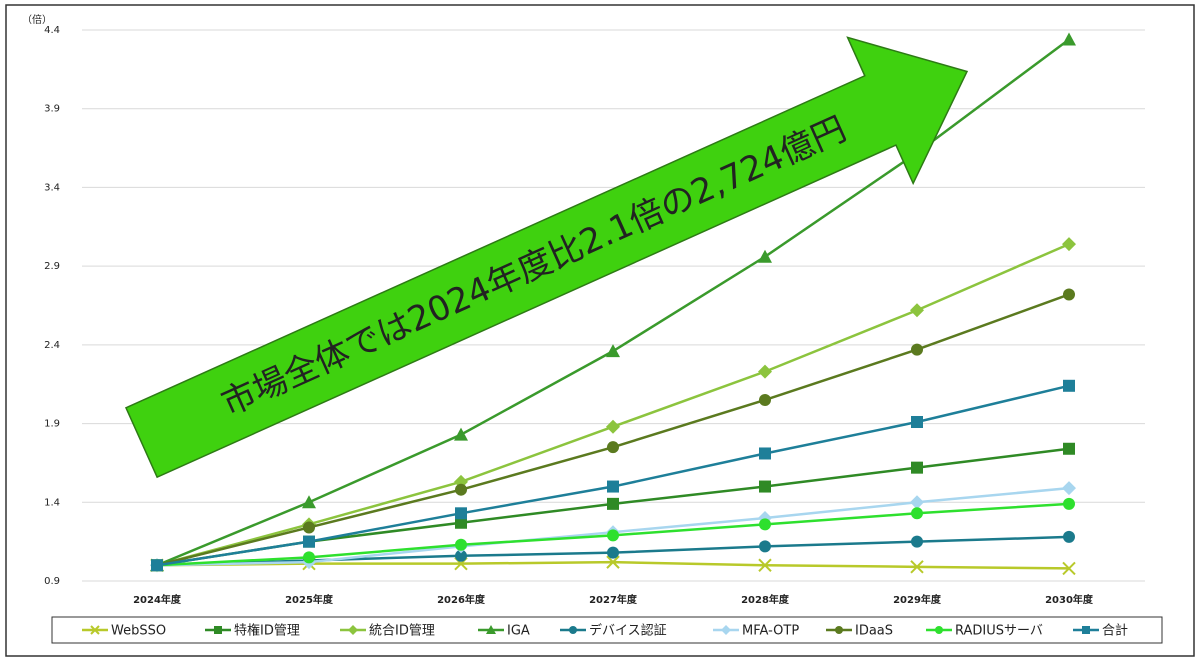  What do you see at coordinates (628, 631) in the screenshot?
I see `legend-label: デバイス認証` at bounding box center [628, 631].